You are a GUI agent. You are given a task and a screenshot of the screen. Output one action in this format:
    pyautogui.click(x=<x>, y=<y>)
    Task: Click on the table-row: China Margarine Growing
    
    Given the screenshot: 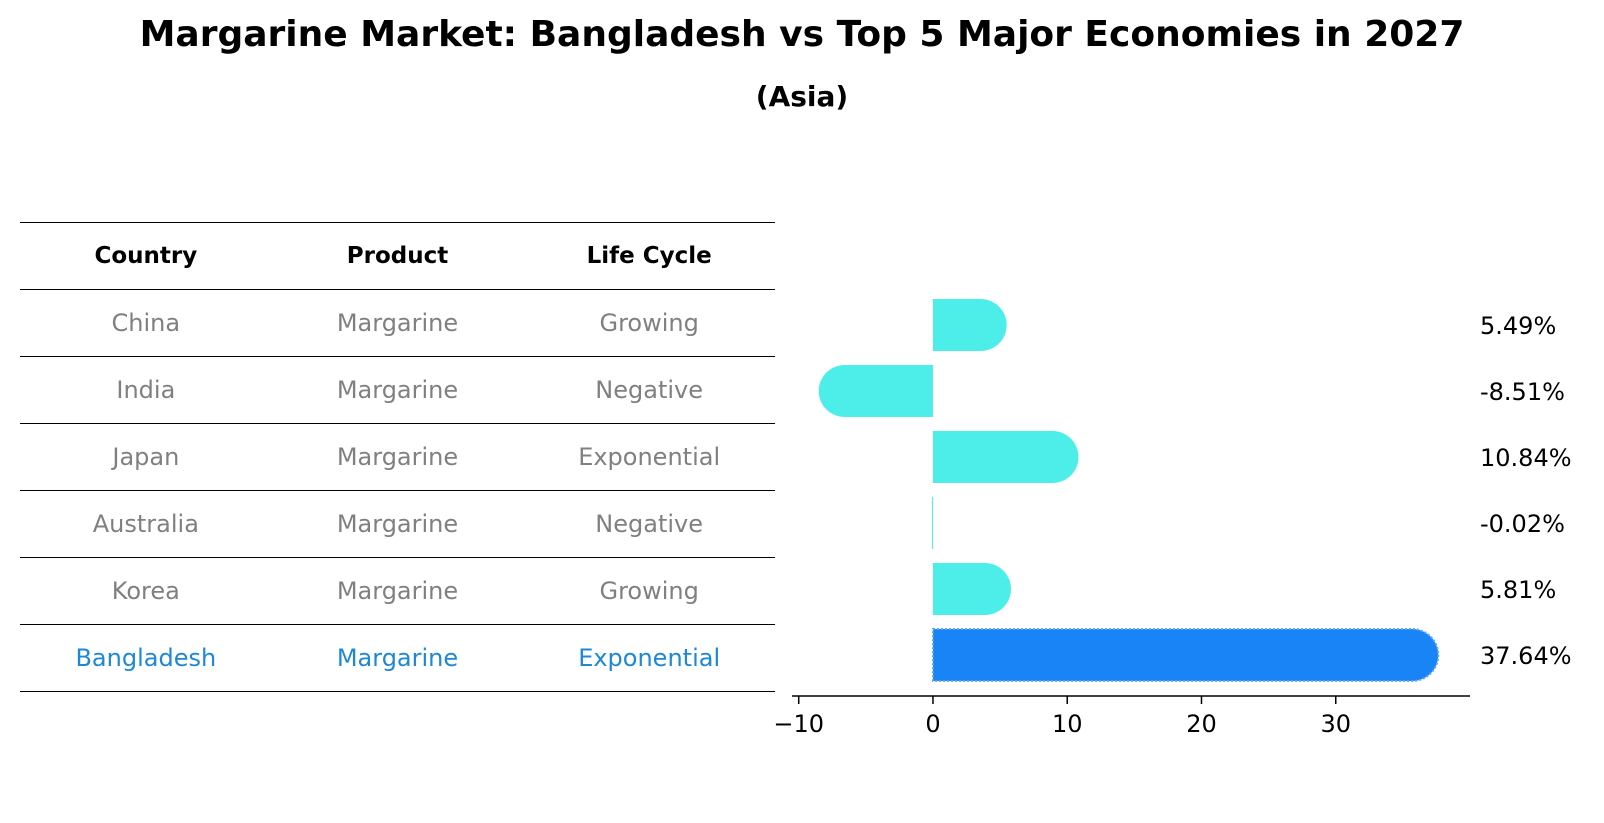 What is the action you would take?
    pyautogui.click(x=397, y=323)
    